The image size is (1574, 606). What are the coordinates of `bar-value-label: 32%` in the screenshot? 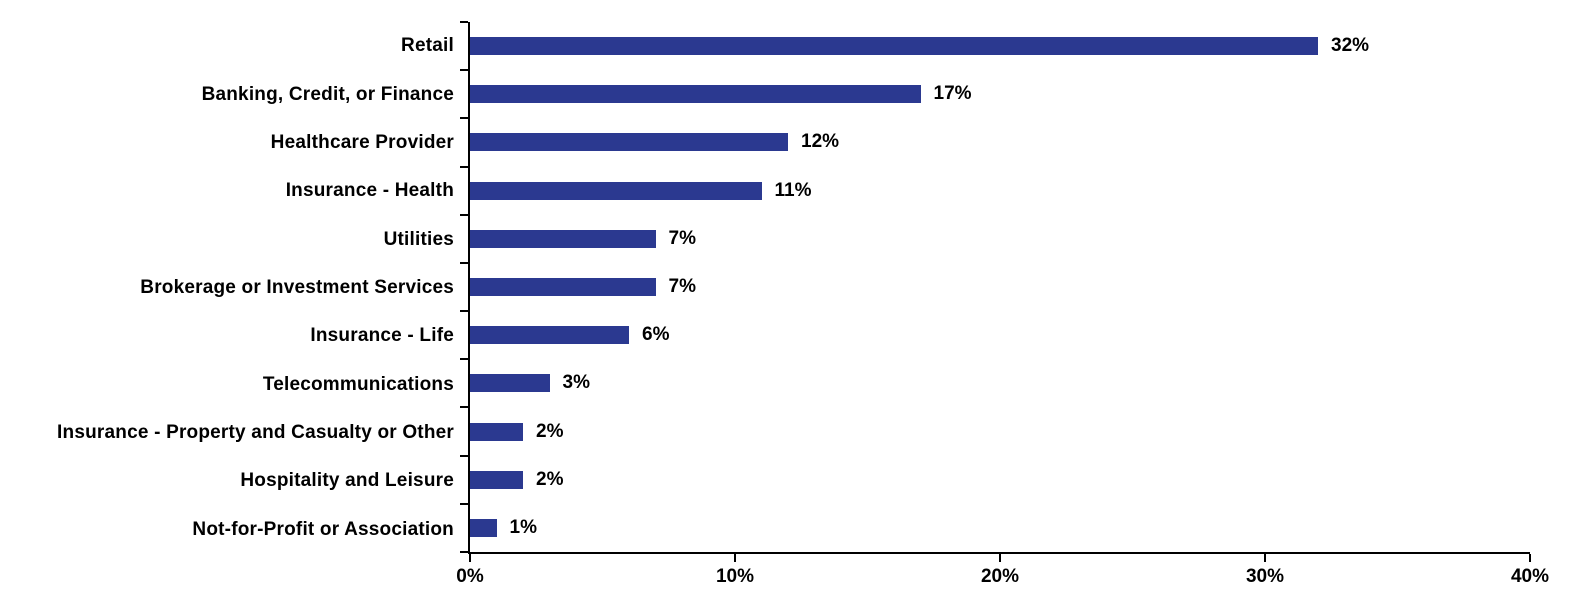 It's located at (1350, 46).